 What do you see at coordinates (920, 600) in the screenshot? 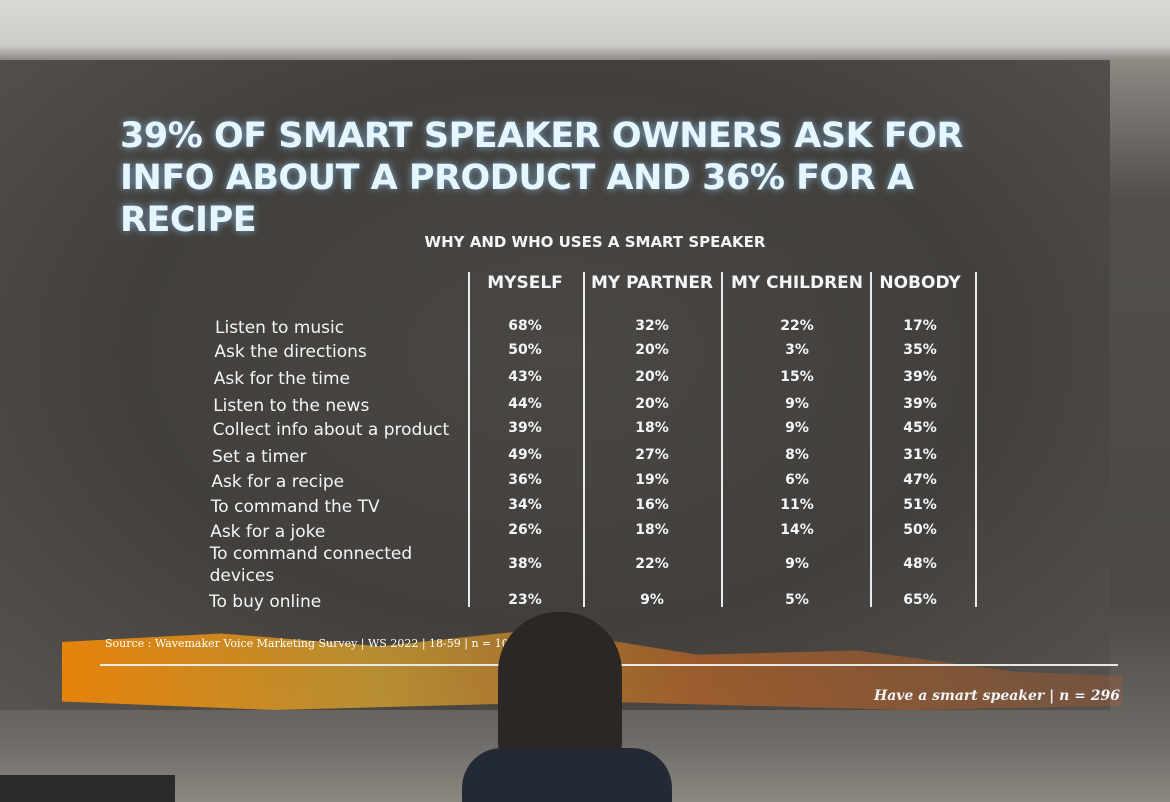
I see `cell-value: 65%` at bounding box center [920, 600].